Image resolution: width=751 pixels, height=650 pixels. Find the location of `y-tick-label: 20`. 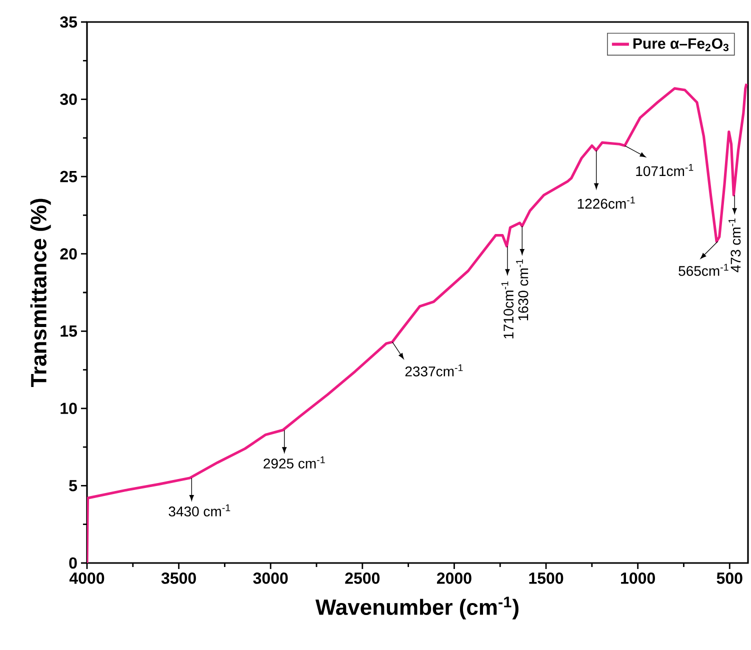

y-tick-label: 20 is located at coordinates (68, 254).